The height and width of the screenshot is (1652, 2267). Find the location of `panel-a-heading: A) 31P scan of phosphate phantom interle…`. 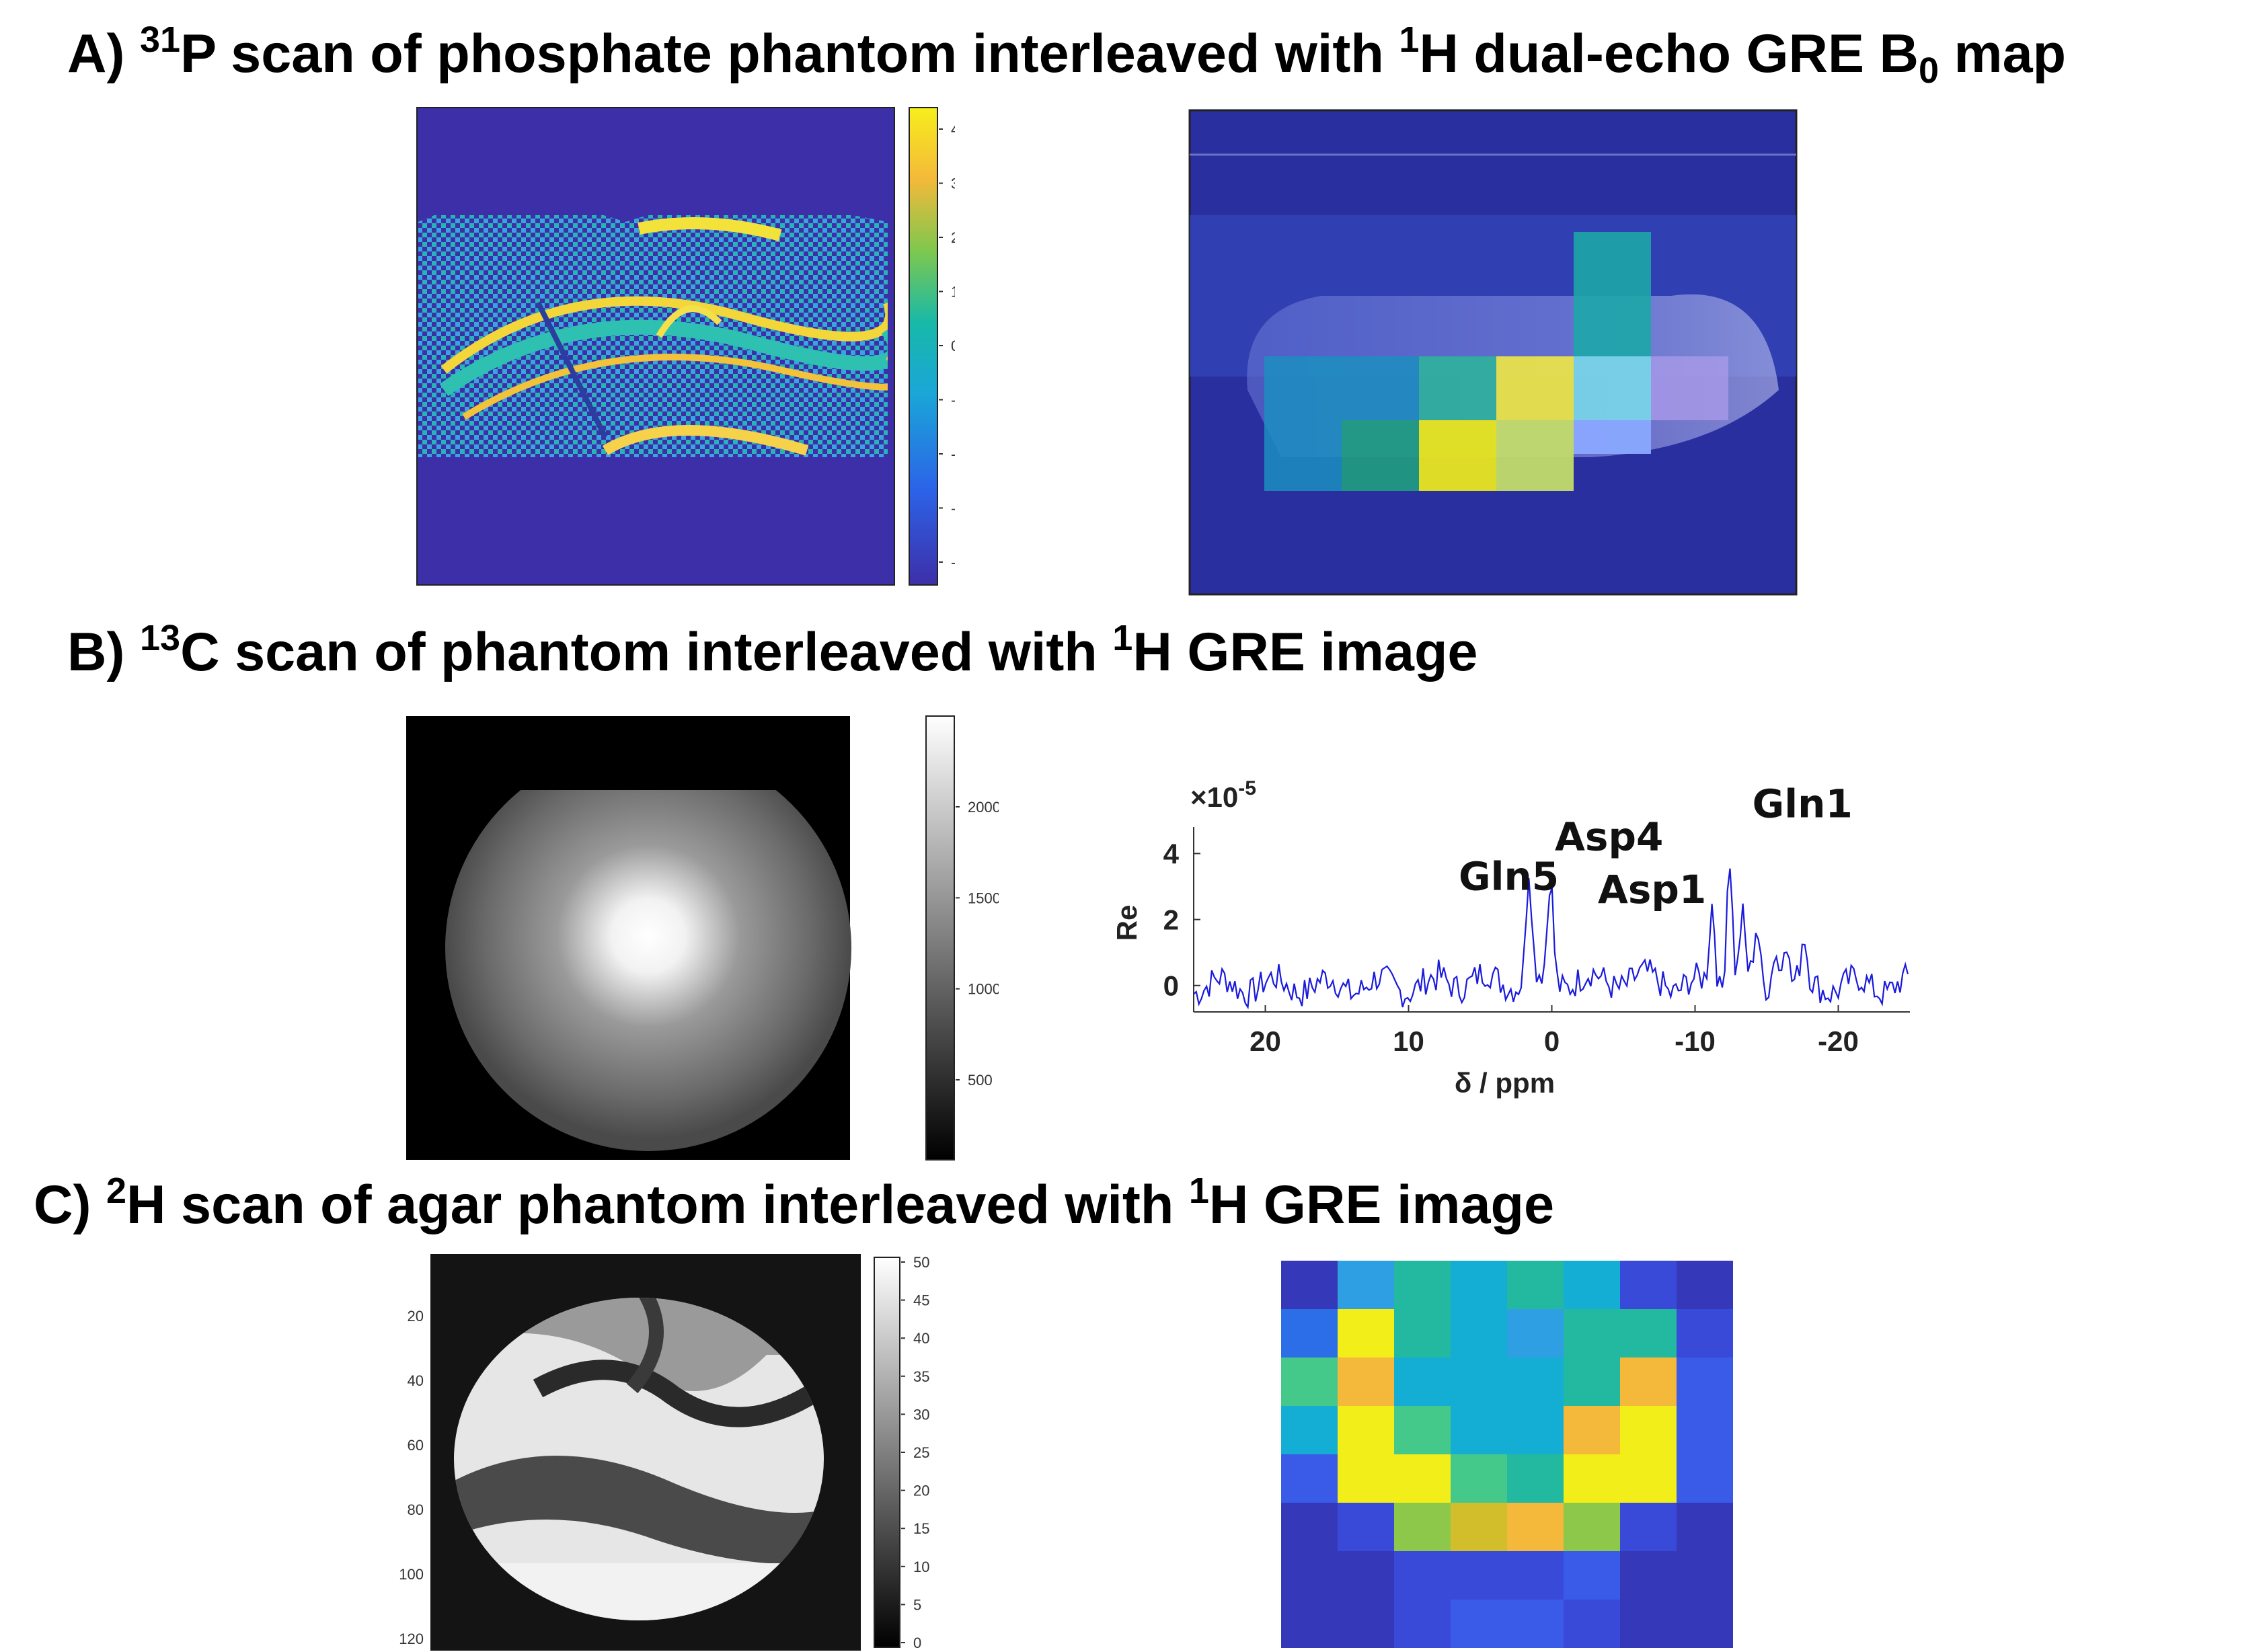

panel-a-heading: A) 31P scan of phosphate phantom interle… is located at coordinates (1067, 56).